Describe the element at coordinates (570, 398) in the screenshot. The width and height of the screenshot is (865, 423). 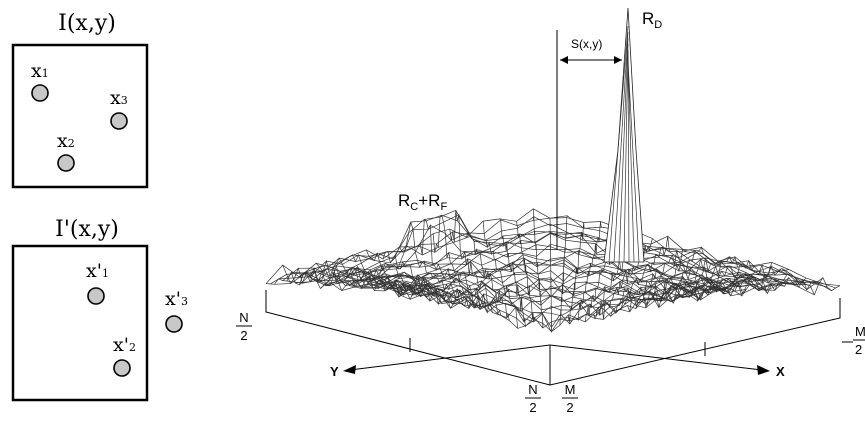
I see `fraction-bottom-m-over-2: M 2` at that location.